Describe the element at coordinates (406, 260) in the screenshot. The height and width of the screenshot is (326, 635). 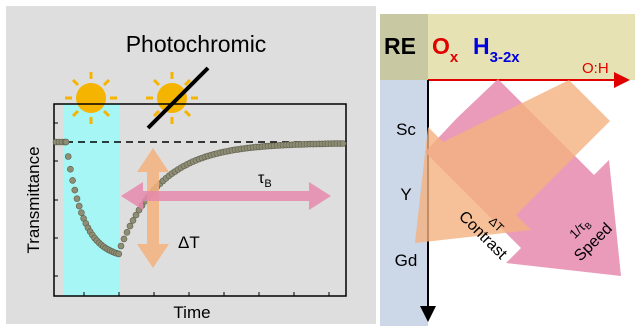
I see `element-gd: Gd` at that location.